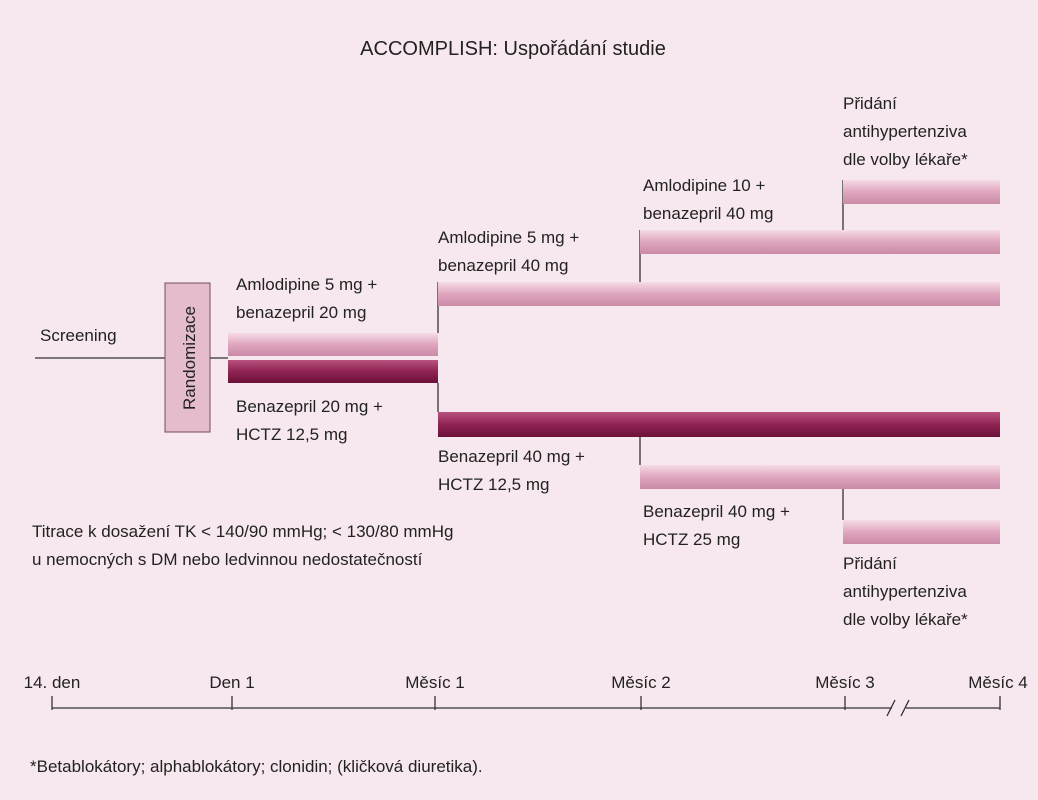 This screenshot has height=800, width=1038. Describe the element at coordinates (921, 532) in the screenshot. I see `bar-b4` at that location.